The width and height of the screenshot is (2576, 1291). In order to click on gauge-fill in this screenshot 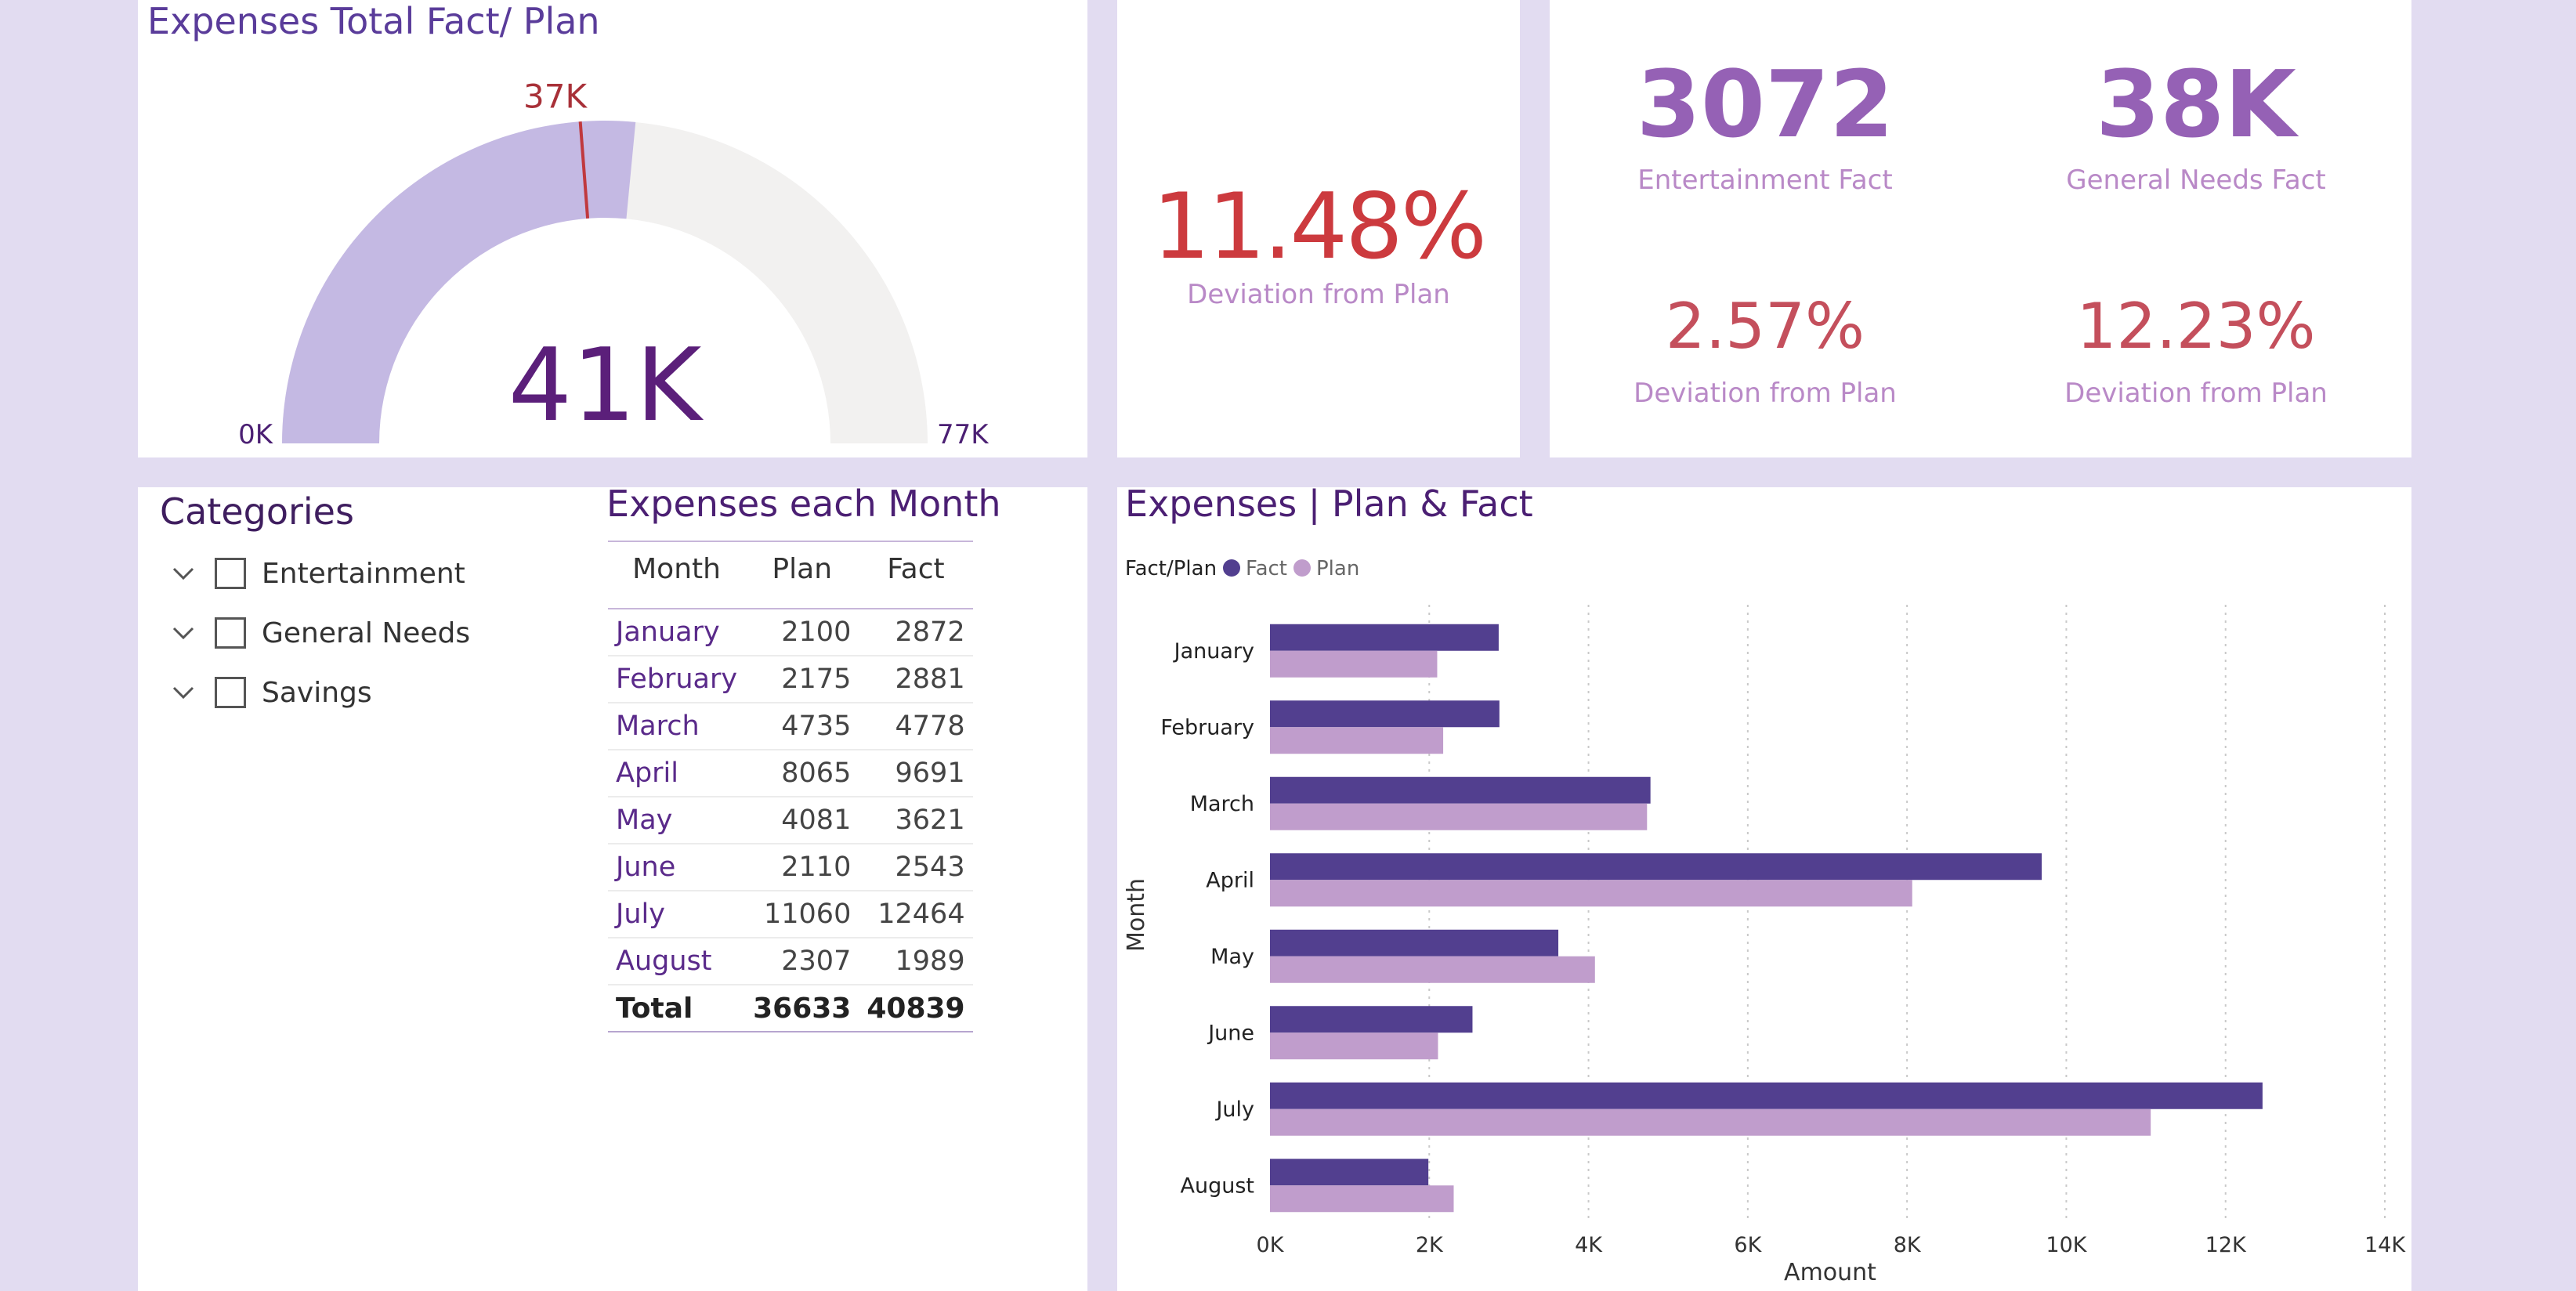, I will do `click(459, 281)`.